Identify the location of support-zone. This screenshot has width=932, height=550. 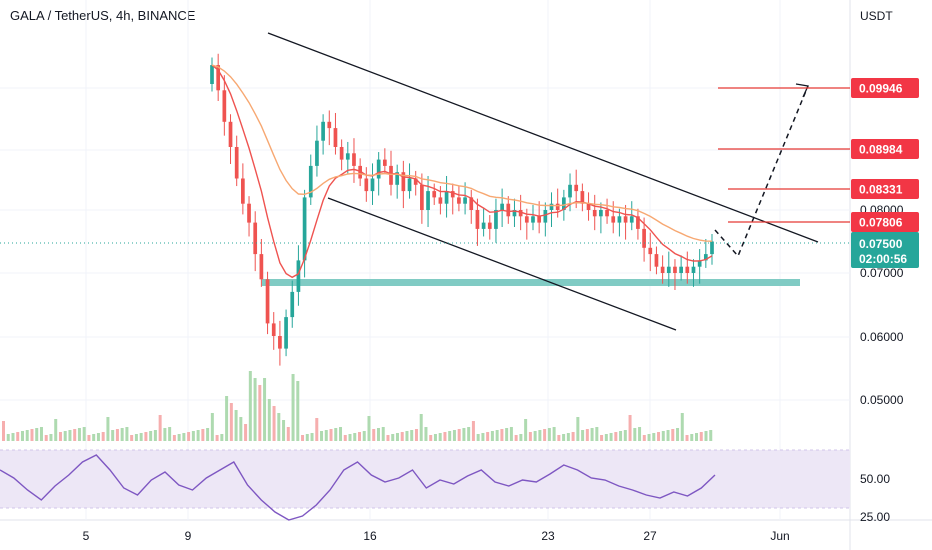
(531, 282).